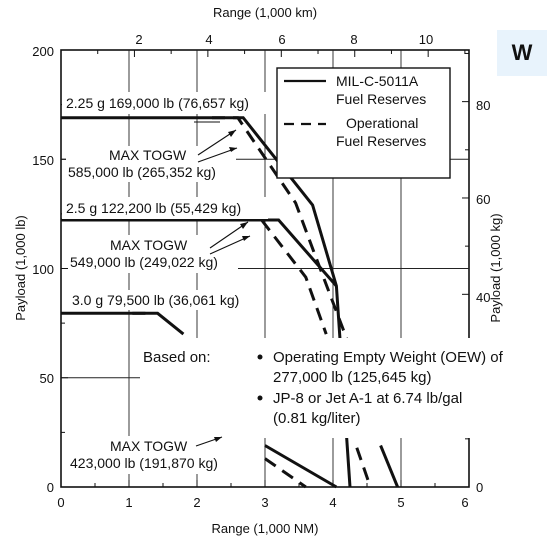 This screenshot has height=542, width=547. Describe the element at coordinates (144, 262) in the screenshot. I see `annotation-togw-549000: 549,000 lb (249,022 kg)` at that location.